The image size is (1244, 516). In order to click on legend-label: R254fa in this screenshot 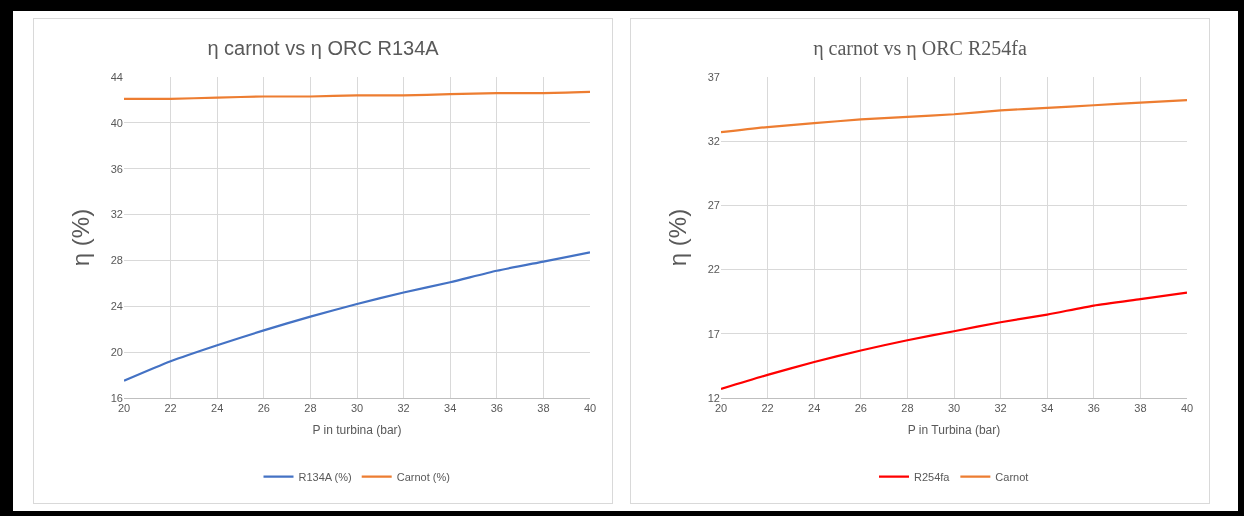, I will do `click(932, 476)`.